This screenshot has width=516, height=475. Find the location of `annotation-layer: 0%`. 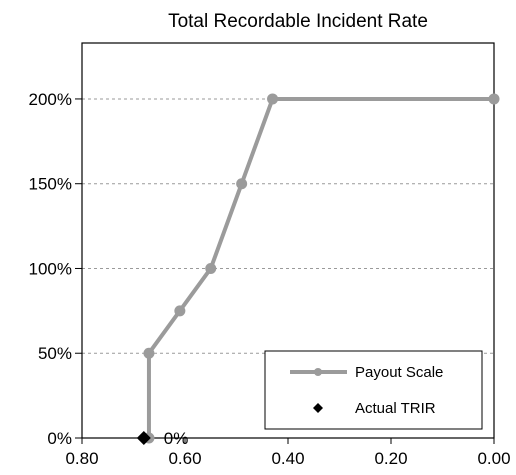

annotation-layer: 0% is located at coordinates (176, 438).